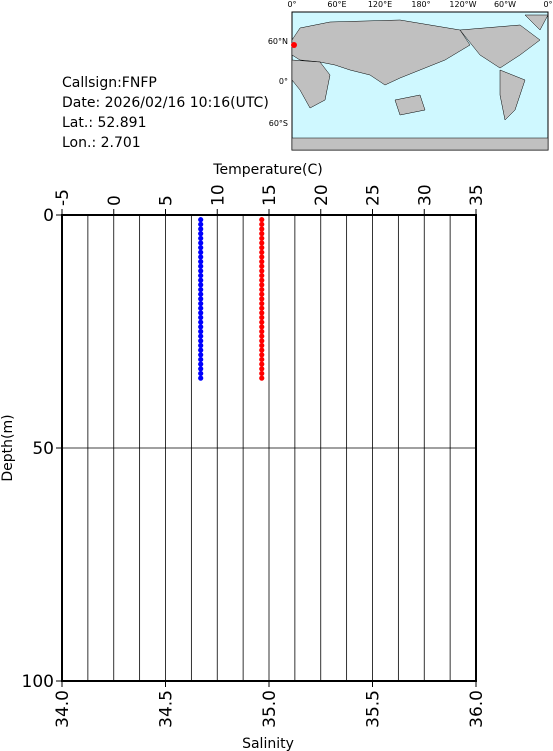  What do you see at coordinates (374, 195) in the screenshot?
I see `x-tick-label: 25` at bounding box center [374, 195].